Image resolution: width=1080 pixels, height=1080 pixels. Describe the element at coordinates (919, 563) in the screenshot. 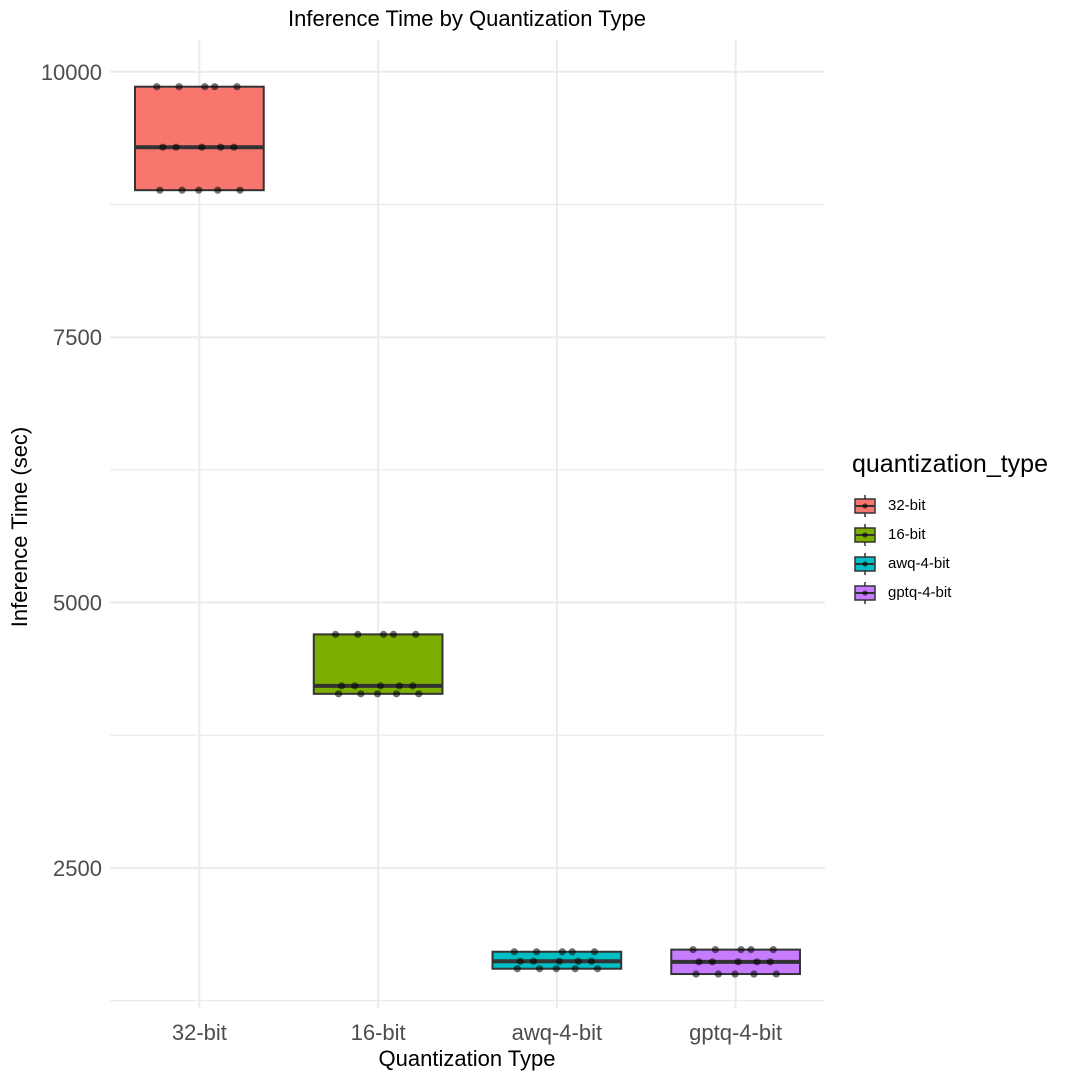

I see `legend-label: awq-4-bit` at that location.